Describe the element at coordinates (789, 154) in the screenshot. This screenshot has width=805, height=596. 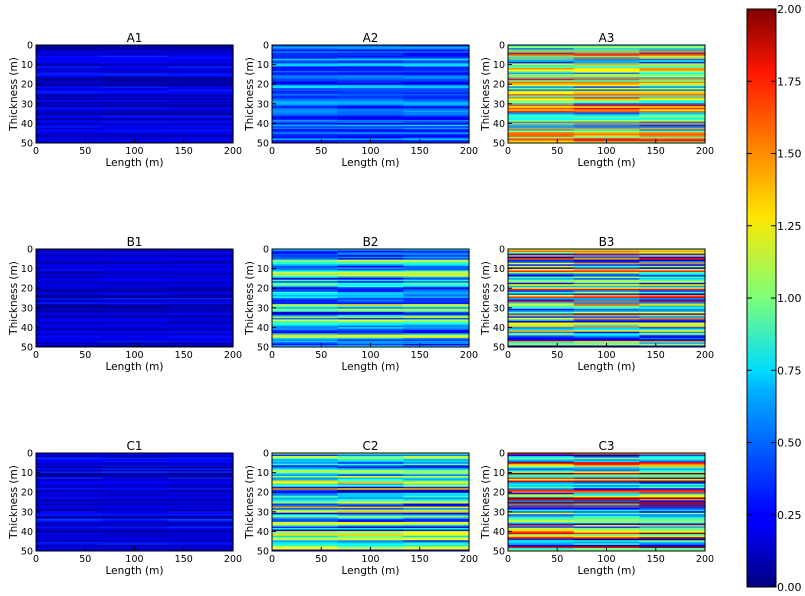
I see `colorbar-tick-label: 1.50` at that location.